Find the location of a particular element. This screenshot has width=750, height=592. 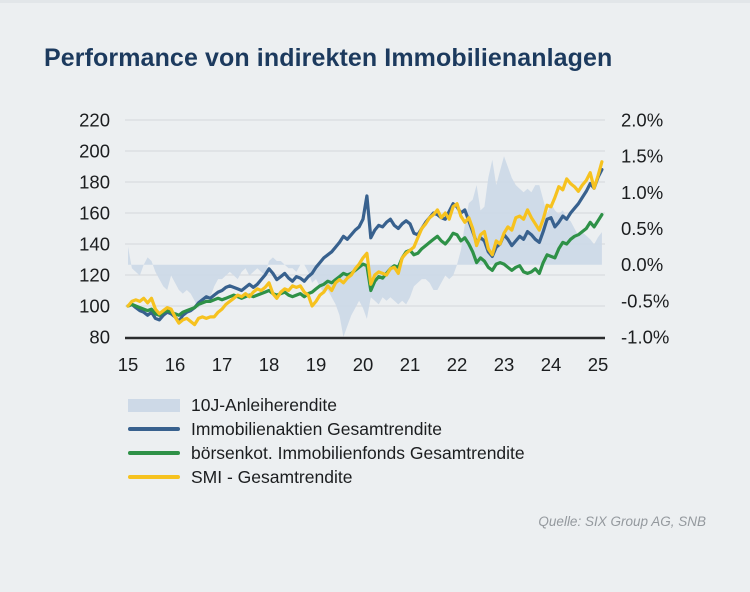

legend-swatch-blue-line-icon is located at coordinates (154, 429).